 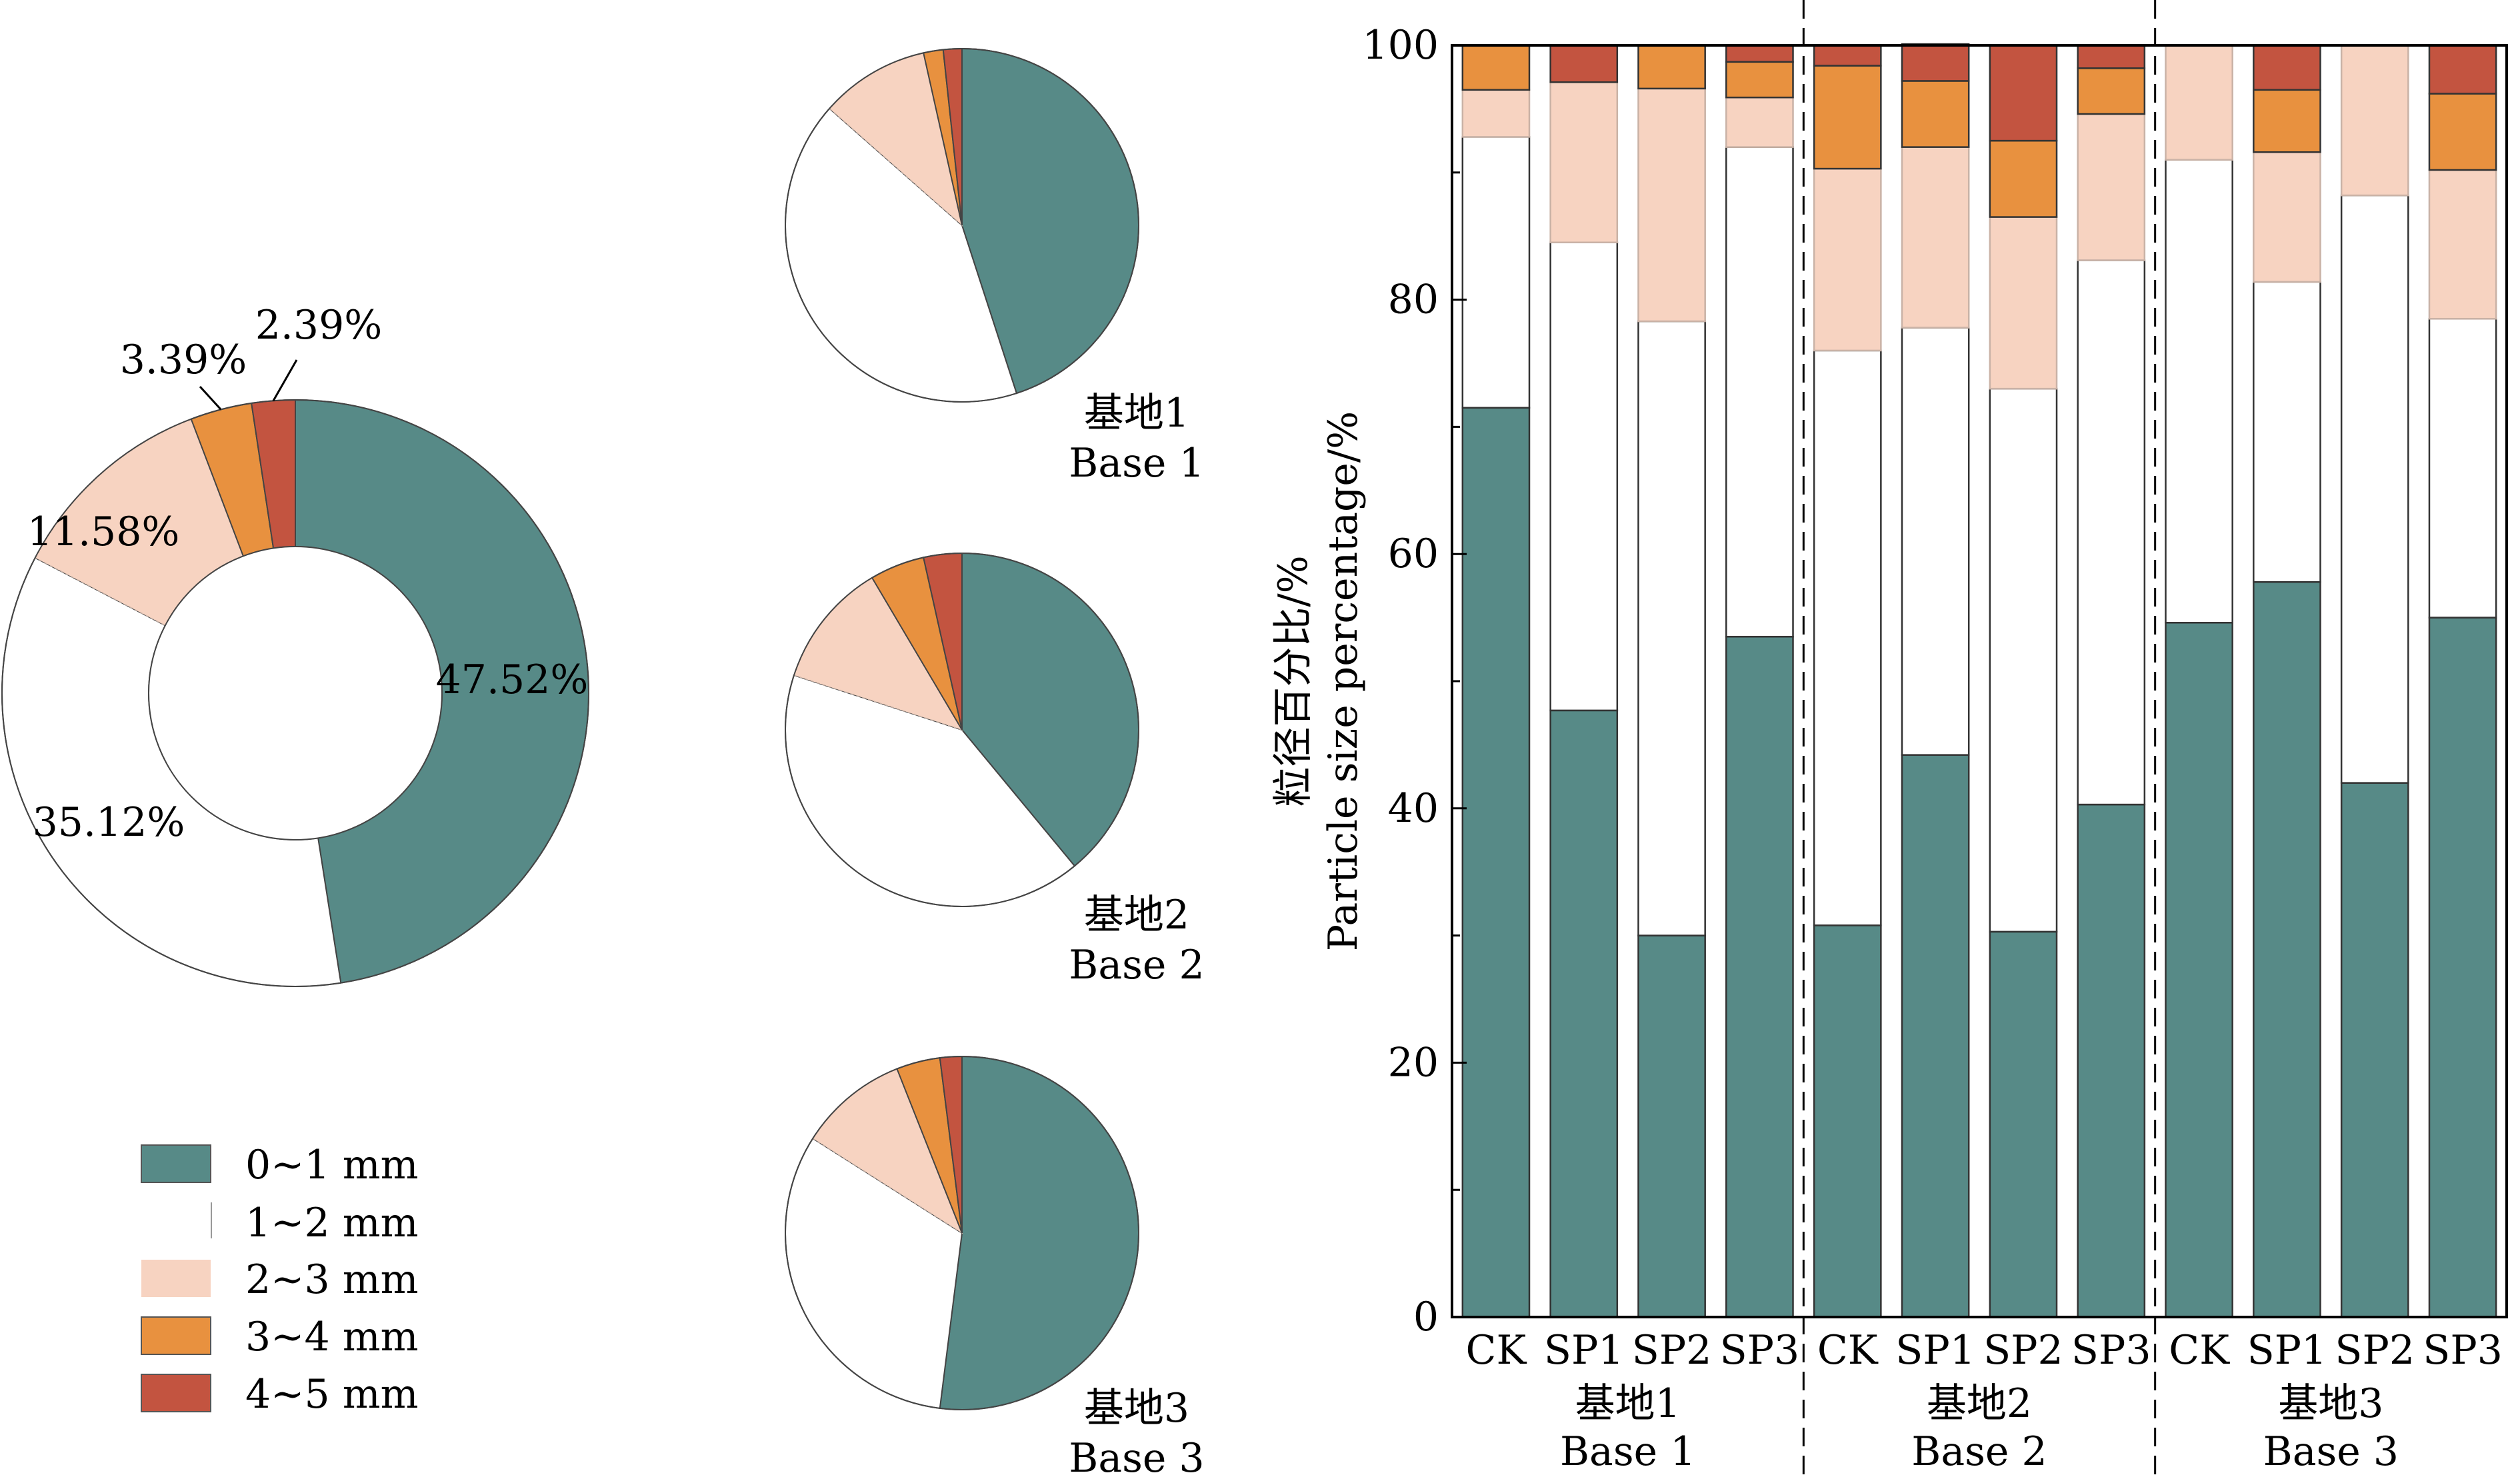 I want to click on legend-swatch-3-4mm, so click(x=176, y=1335).